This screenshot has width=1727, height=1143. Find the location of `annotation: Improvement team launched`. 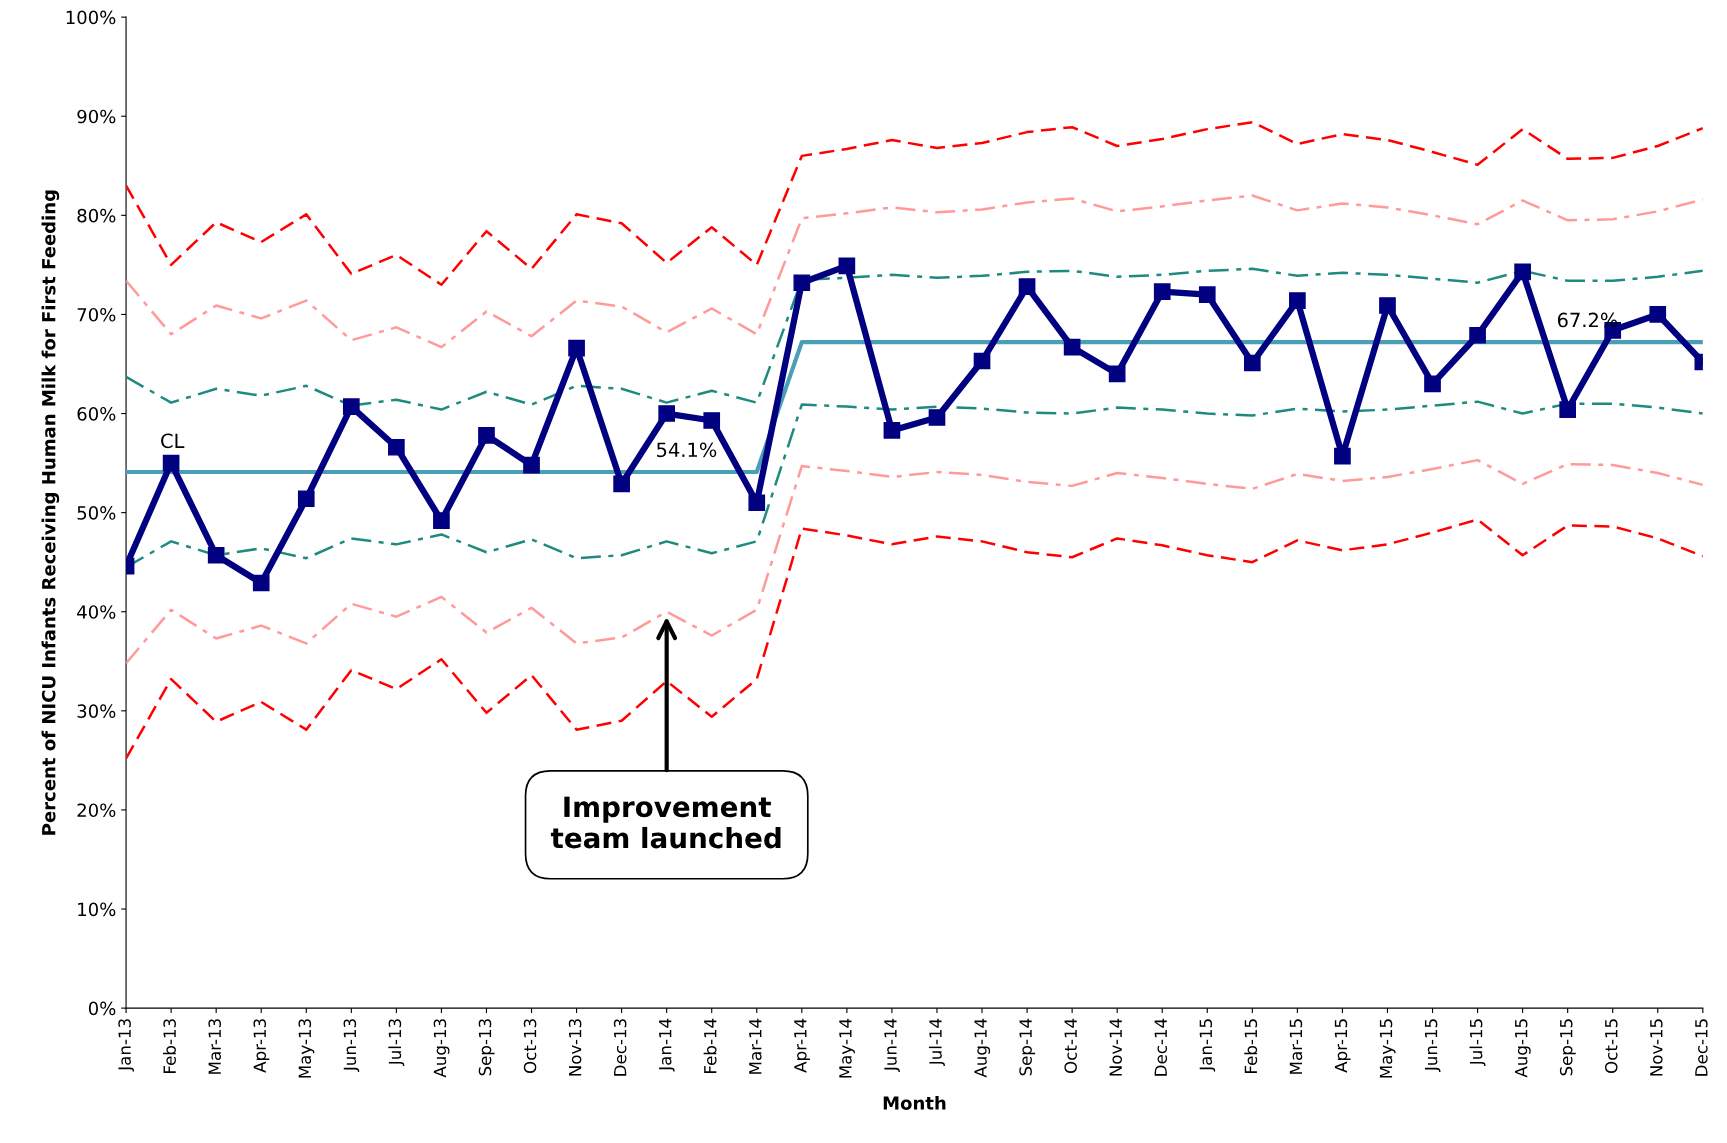

annotation: Improvement team launched is located at coordinates (665, 822).